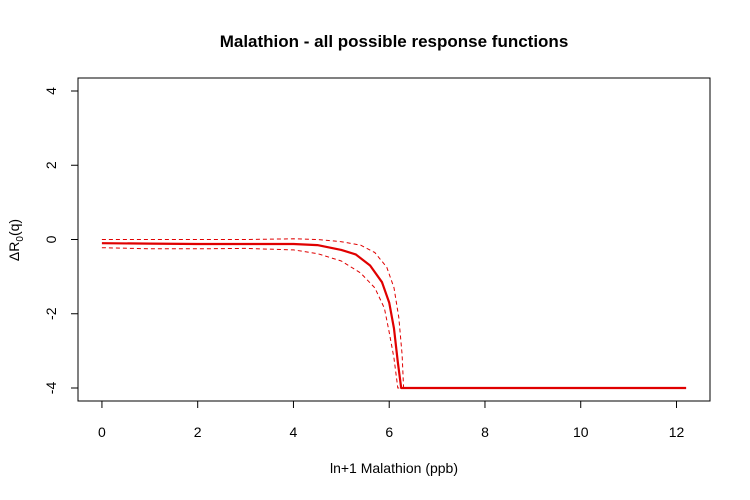  I want to click on y-axis-label-sub: 0, so click(20, 239).